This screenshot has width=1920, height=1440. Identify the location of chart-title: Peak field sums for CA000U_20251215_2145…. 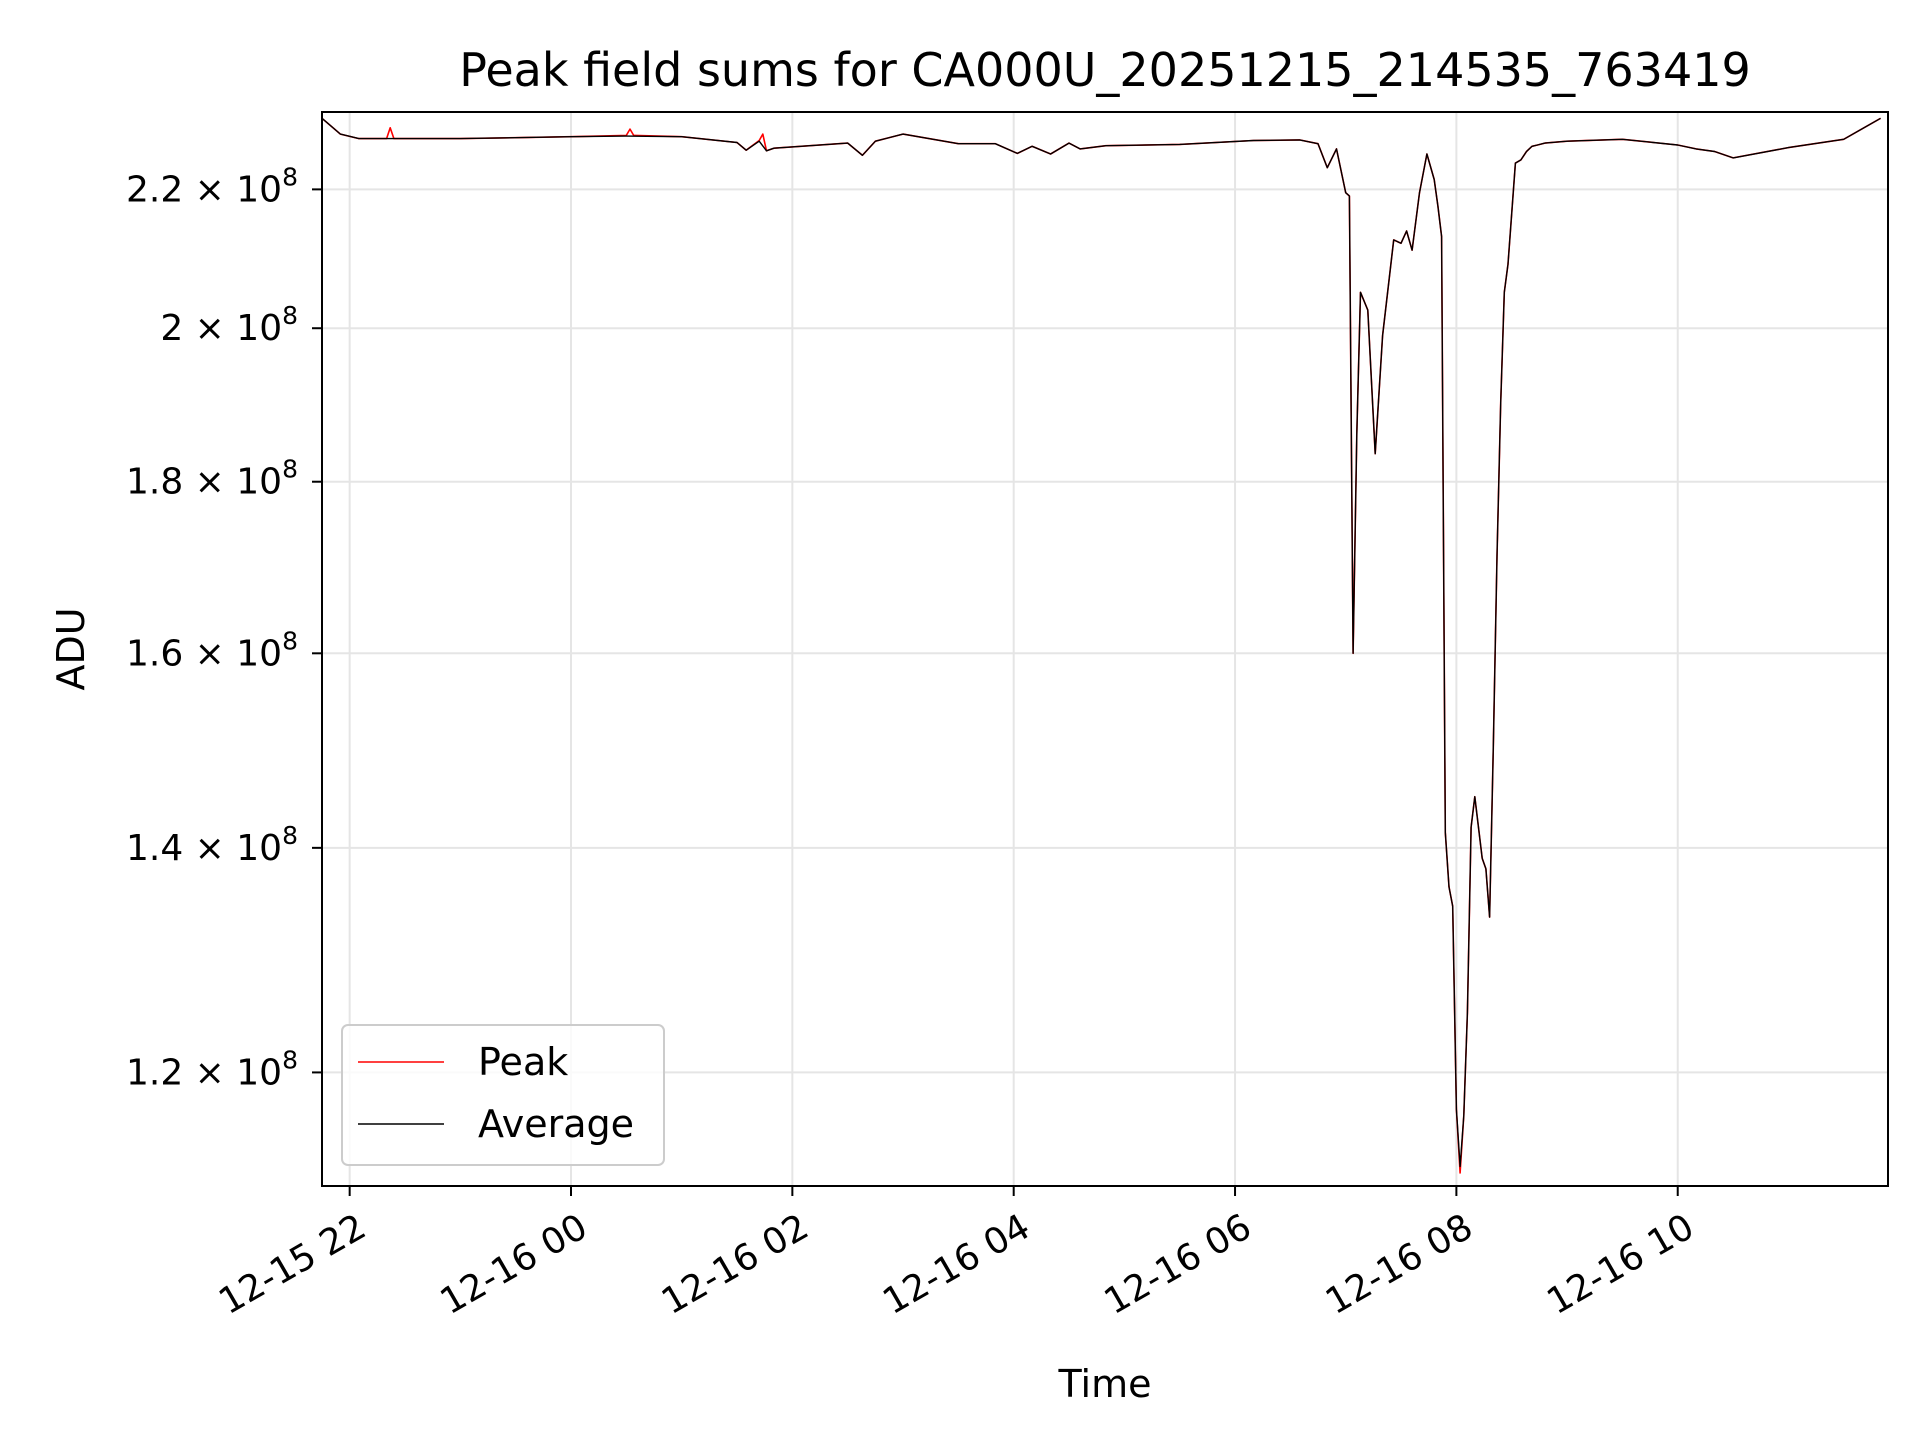
(1105, 70).